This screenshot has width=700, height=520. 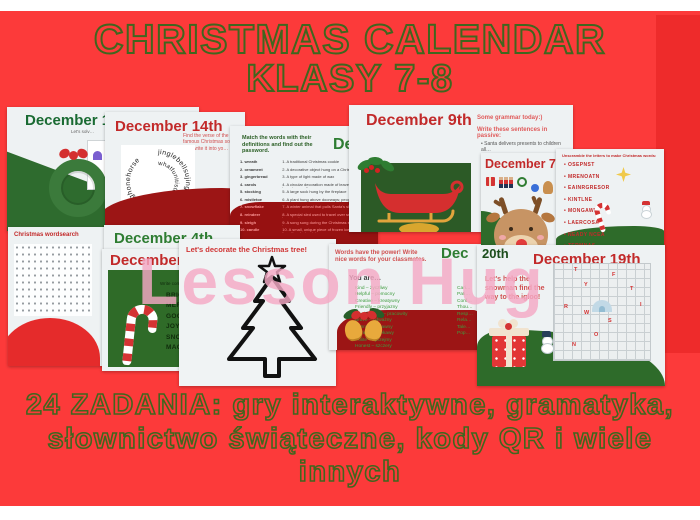 I want to click on nice-word: Kind – życzliwy, so click(x=371, y=288).